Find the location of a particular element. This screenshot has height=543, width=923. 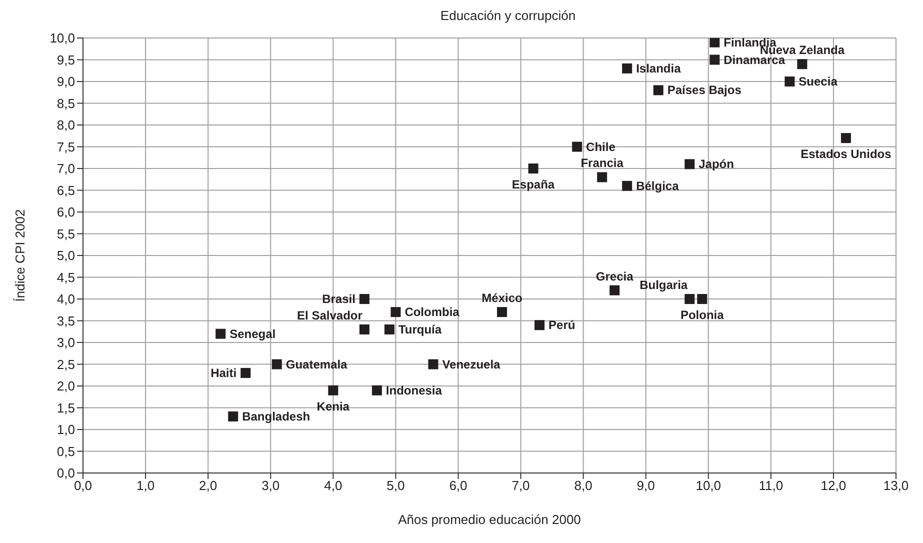

y-tick-label: 2,5 is located at coordinates (65, 364).